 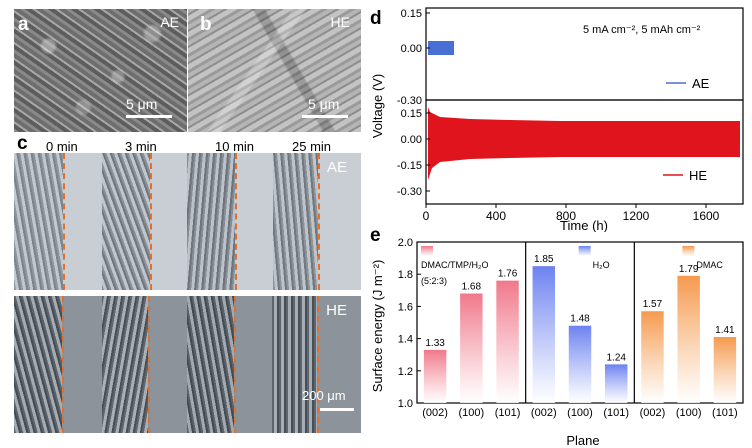 I want to click on energy-ytick-label: 2.0, so click(x=405, y=243).